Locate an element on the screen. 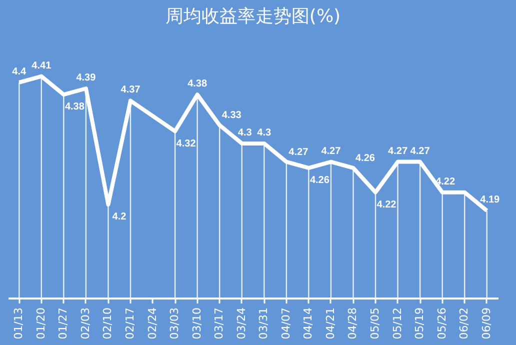 The image size is (516, 345). x-tick-label: 01/13 is located at coordinates (19, 324).